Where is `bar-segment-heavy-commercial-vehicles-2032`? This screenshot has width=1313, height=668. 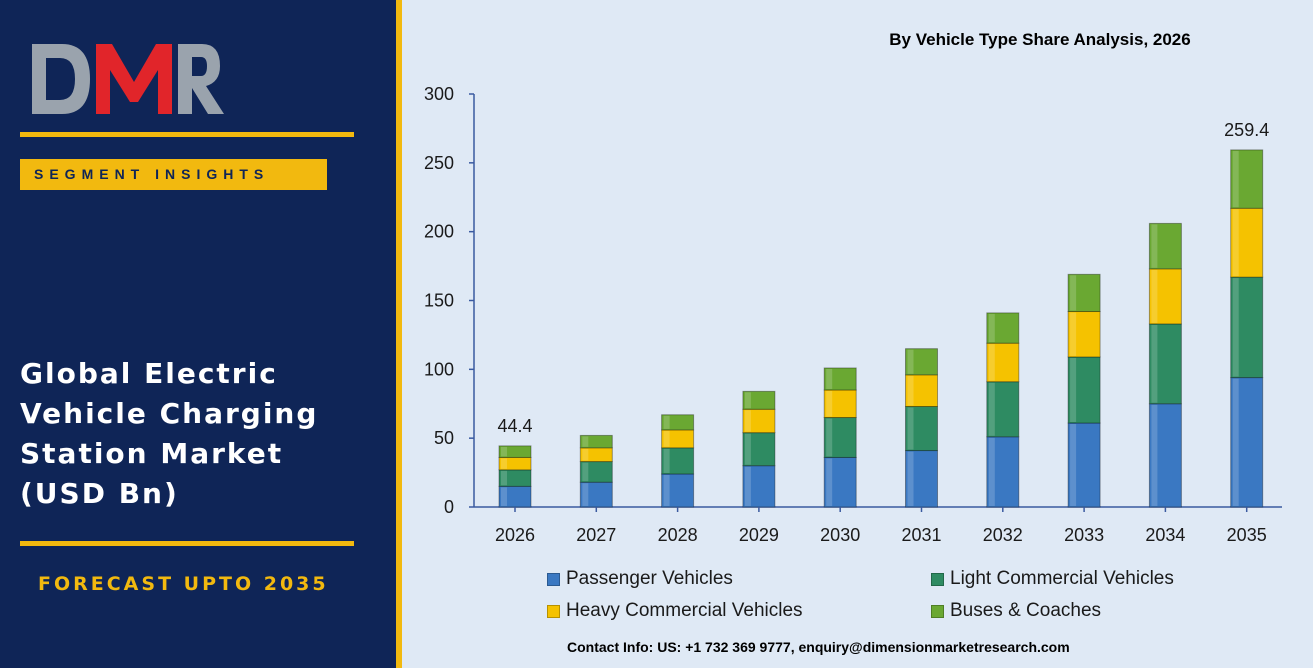 bar-segment-heavy-commercial-vehicles-2032 is located at coordinates (1003, 362).